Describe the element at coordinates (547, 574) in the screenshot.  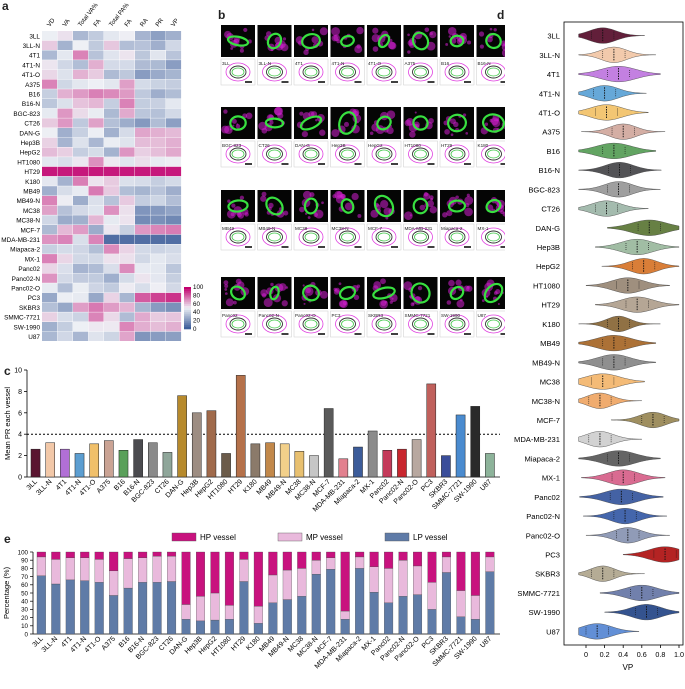
I see `violin-category-label: SKBR3` at that location.